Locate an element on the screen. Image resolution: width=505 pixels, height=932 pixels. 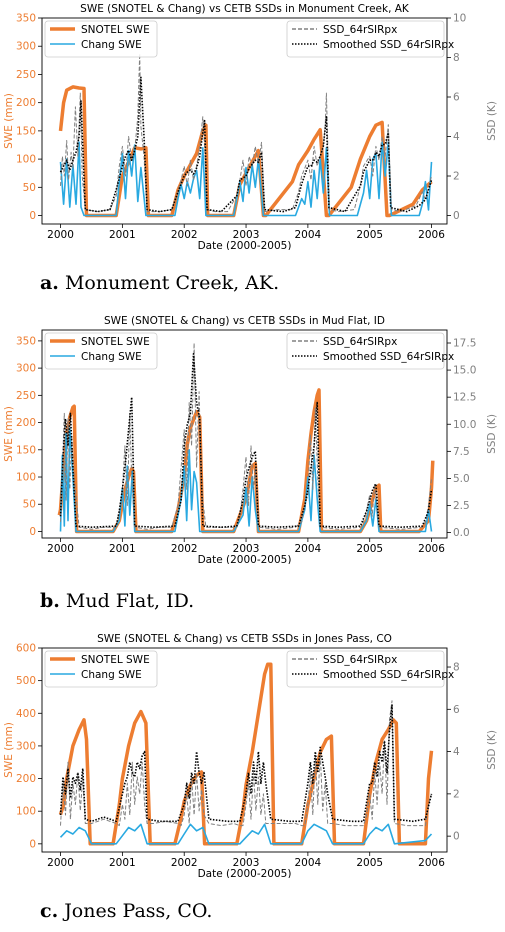
caption-text: Mud Flat, ID. is located at coordinates (130, 601).